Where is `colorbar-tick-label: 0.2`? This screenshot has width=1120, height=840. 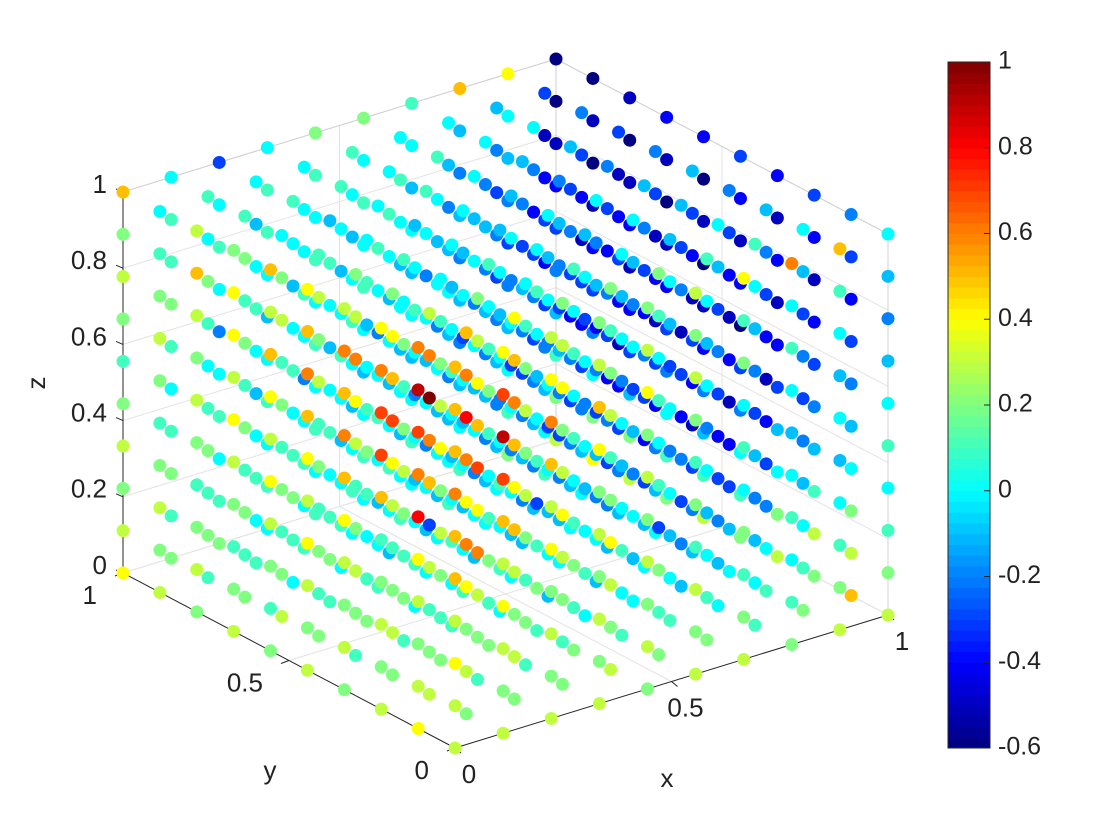
colorbar-tick-label: 0.2 is located at coordinates (1015, 404).